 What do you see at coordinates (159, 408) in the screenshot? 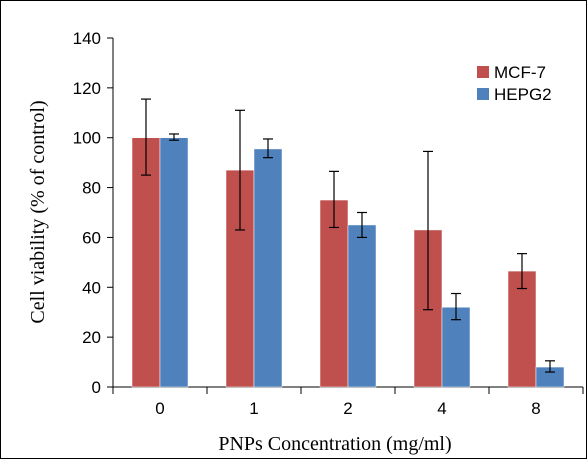
I see `x-tick-label: 0` at bounding box center [159, 408].